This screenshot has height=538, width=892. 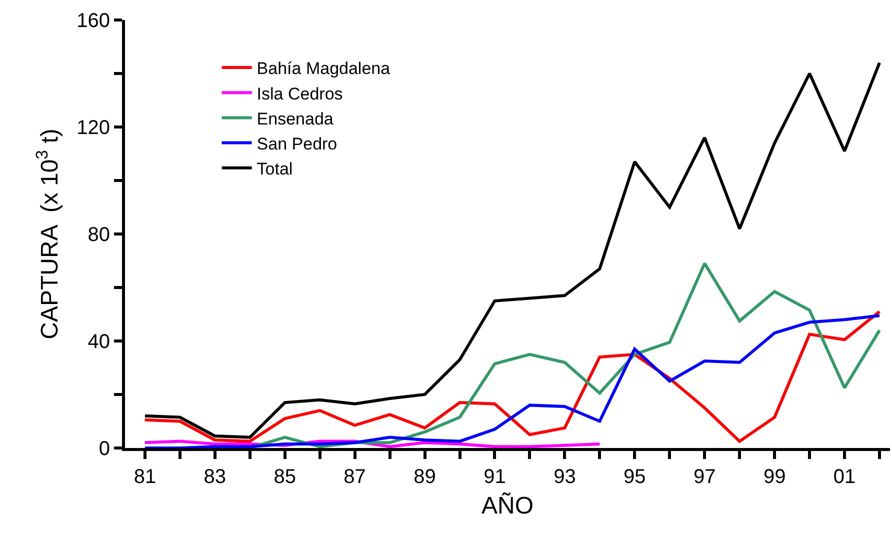 I want to click on x-tick-label: 81, so click(x=145, y=477).